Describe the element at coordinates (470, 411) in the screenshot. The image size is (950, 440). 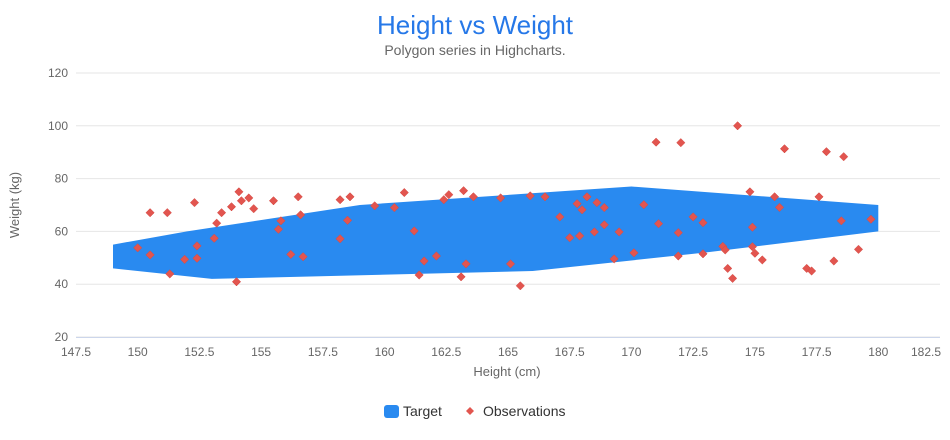
I see `diamond-marker-icon` at that location.